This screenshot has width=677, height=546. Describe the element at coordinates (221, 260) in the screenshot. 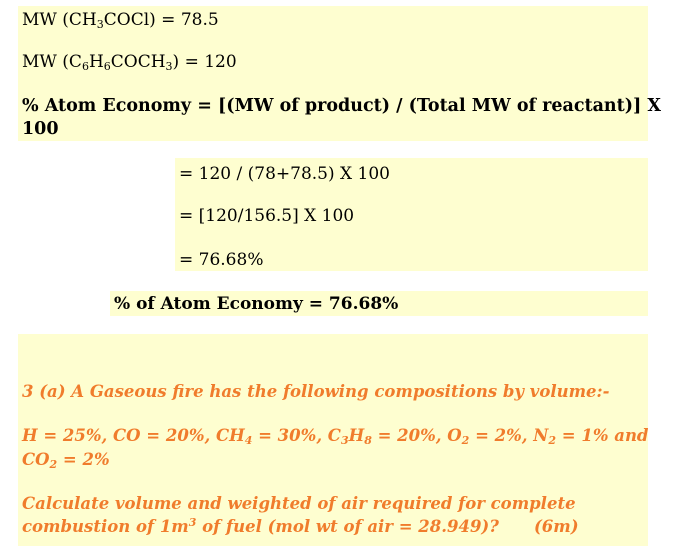

I see `calc-step-3: = 76.68%` at that location.